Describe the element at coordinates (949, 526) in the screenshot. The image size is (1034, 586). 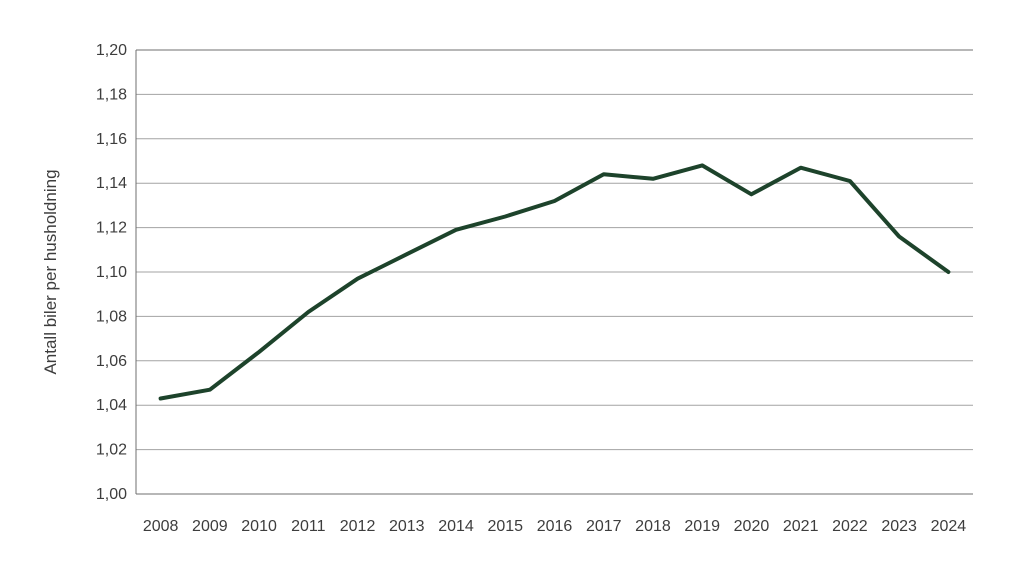
I see `x-tick-label: 2024` at that location.